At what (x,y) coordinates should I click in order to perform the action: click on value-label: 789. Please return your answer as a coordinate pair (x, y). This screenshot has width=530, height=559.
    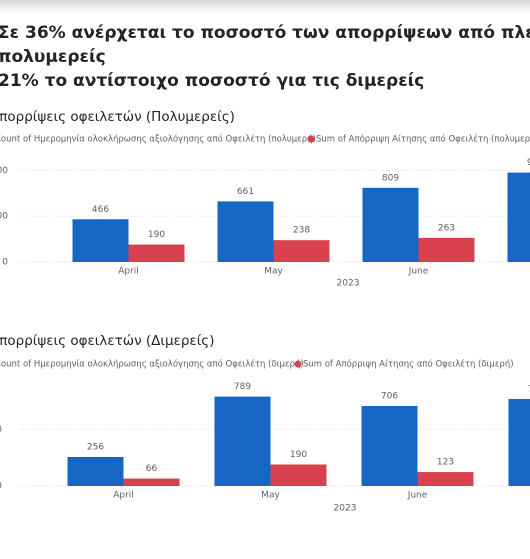
    Looking at the image, I should click on (242, 387).